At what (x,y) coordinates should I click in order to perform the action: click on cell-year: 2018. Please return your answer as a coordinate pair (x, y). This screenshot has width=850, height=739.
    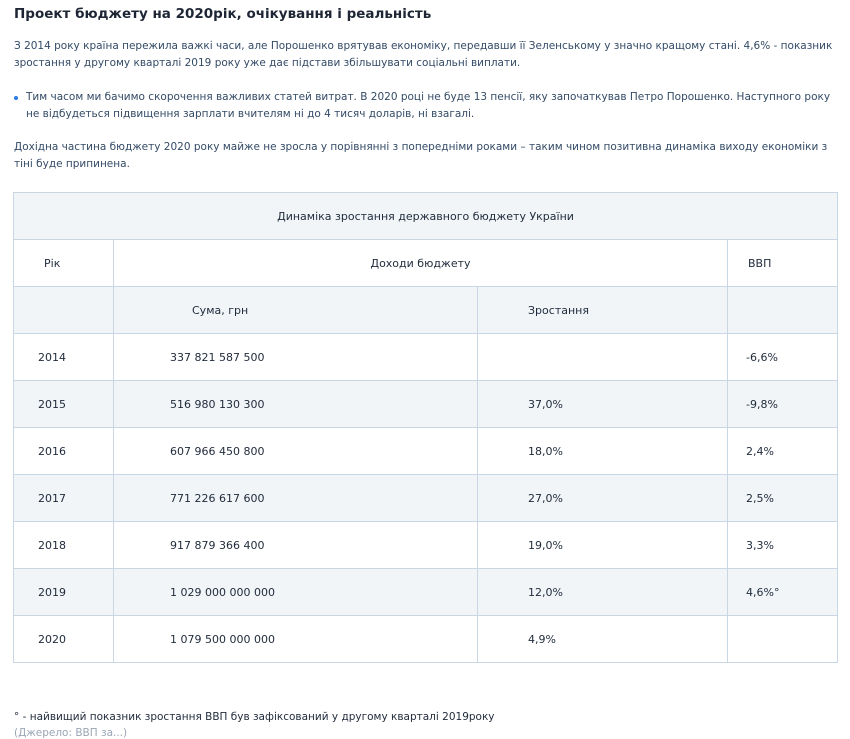
    Looking at the image, I should click on (63, 545).